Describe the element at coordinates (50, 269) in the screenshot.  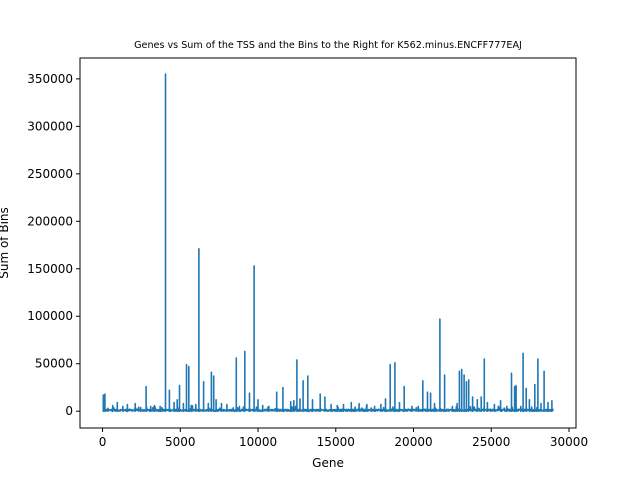
I see `y-tick-label: 150000` at that location.